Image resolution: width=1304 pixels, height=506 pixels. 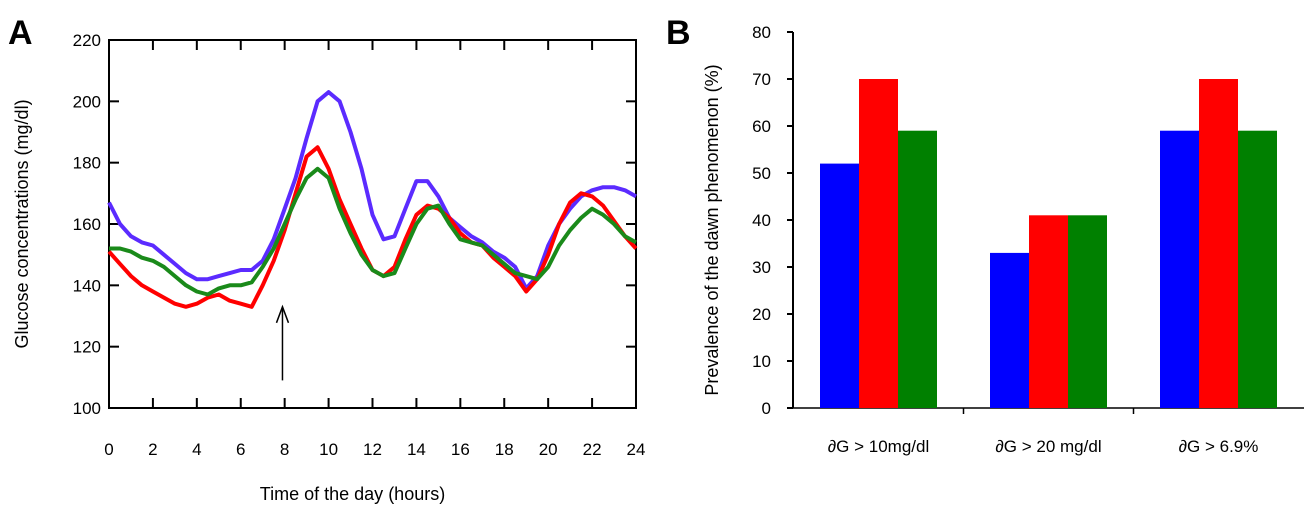 What do you see at coordinates (87, 347) in the screenshot?
I see `y-tick-label: 120` at bounding box center [87, 347].